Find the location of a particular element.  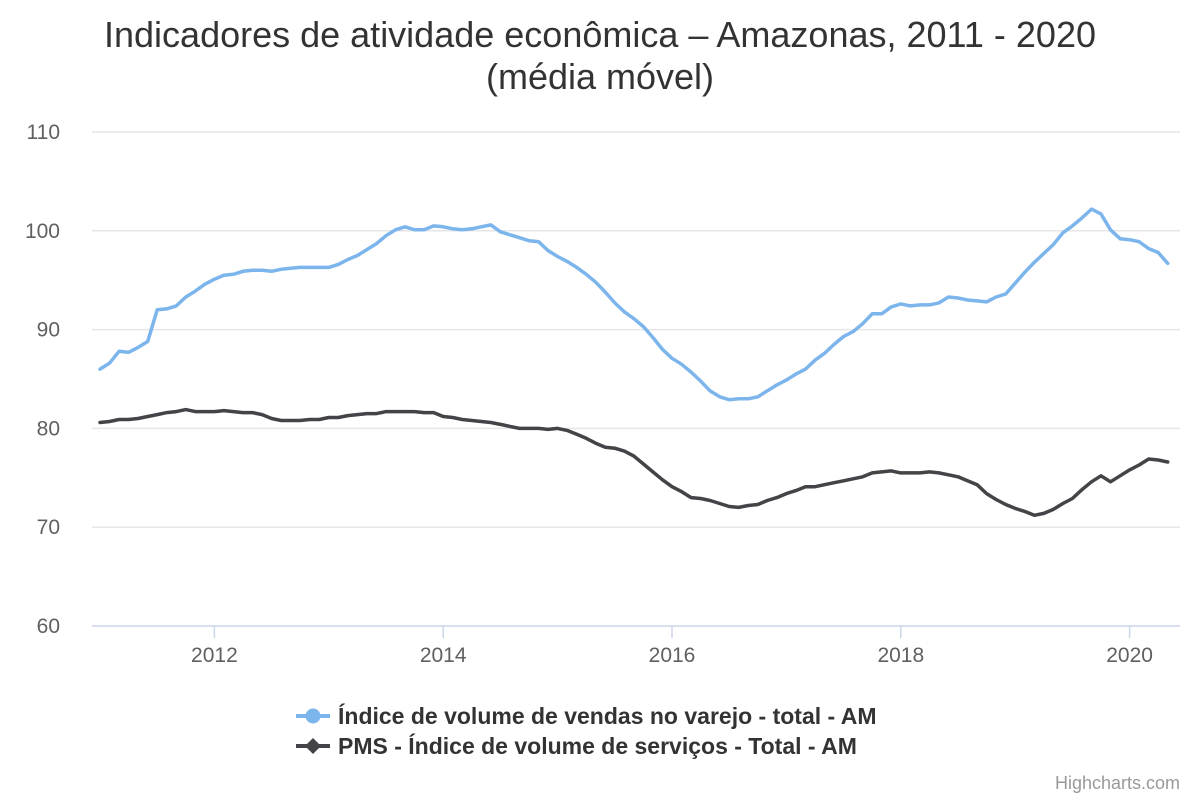

chart-subtitle-text: (média móvel) is located at coordinates (600, 76).